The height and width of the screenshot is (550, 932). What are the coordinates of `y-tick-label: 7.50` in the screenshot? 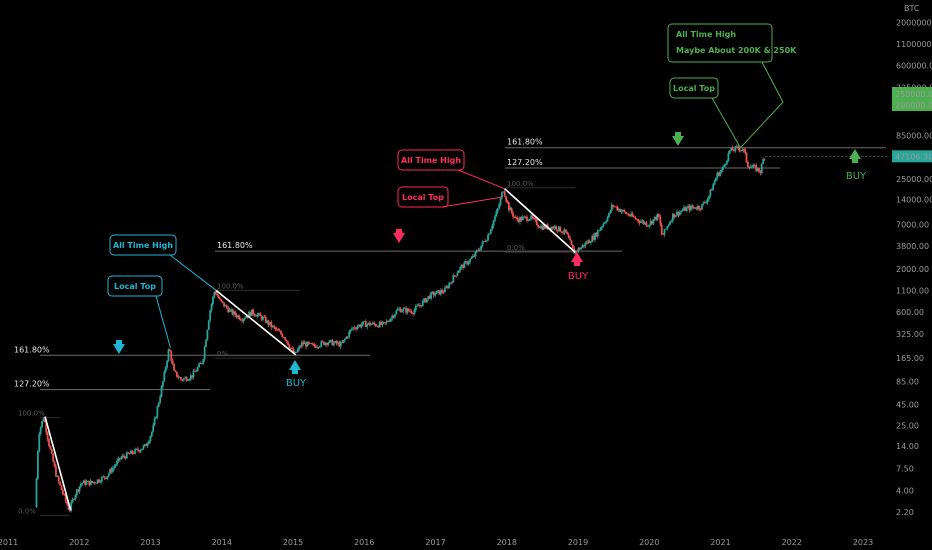 It's located at (905, 468).